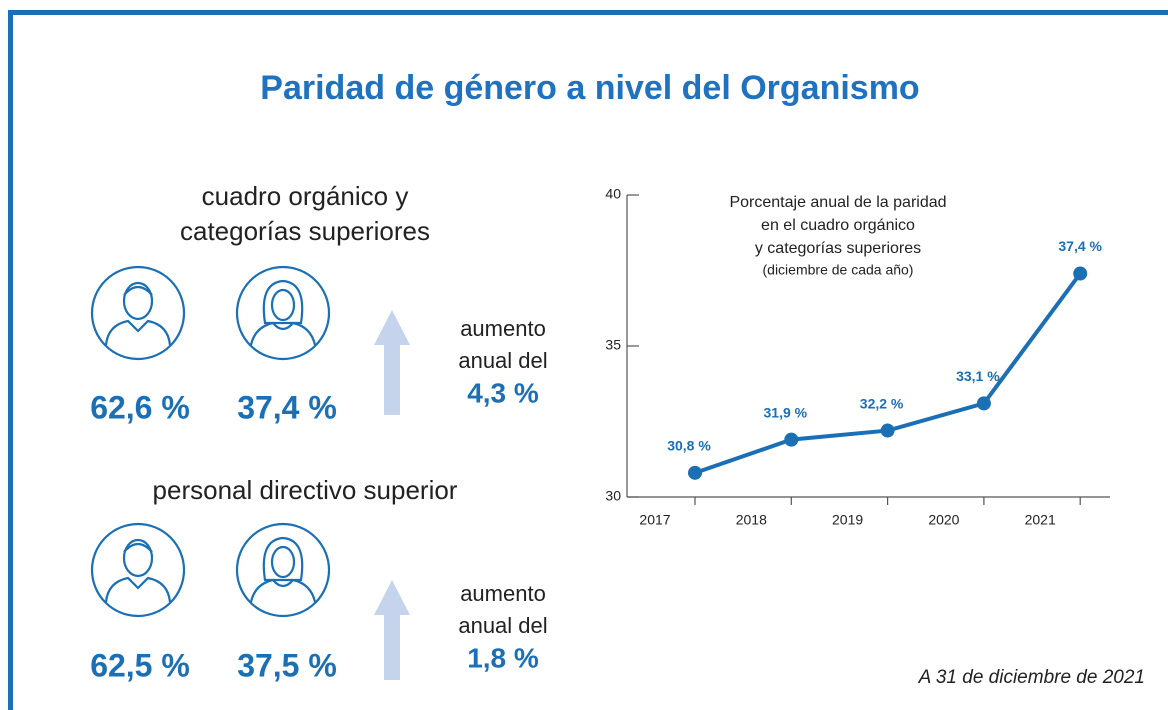  I want to click on x-tick-label: 2018, so click(751, 520).